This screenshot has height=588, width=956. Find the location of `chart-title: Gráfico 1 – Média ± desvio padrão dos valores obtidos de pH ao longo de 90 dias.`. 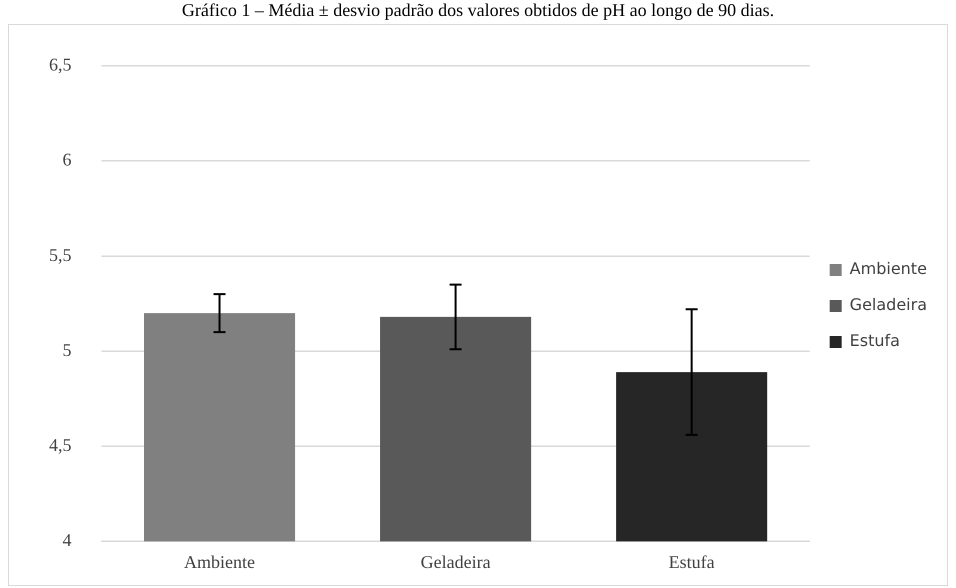

chart-title: Gráfico 1 – Média ± desvio padrão dos valores obtidos de pH ao longo de 90 dias. is located at coordinates (478, 10).